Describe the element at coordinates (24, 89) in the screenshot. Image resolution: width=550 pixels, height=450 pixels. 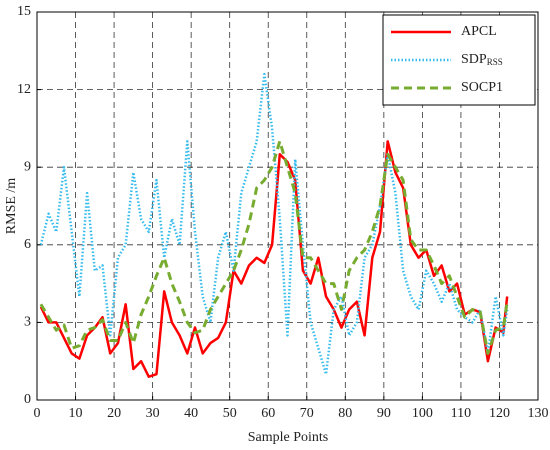
I see `y-tick-label: 12` at that location.